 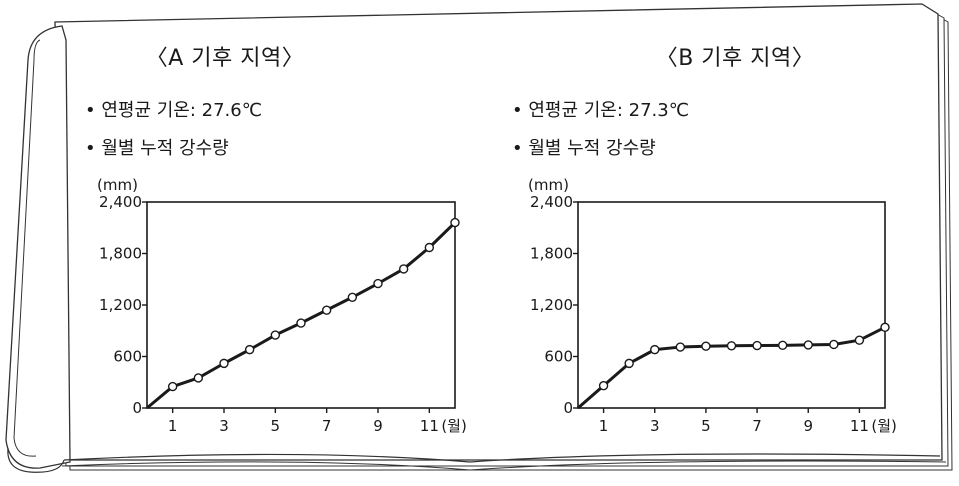 I want to click on panel-a-precip-label: • 월별 누적 강수량, so click(x=157, y=148).